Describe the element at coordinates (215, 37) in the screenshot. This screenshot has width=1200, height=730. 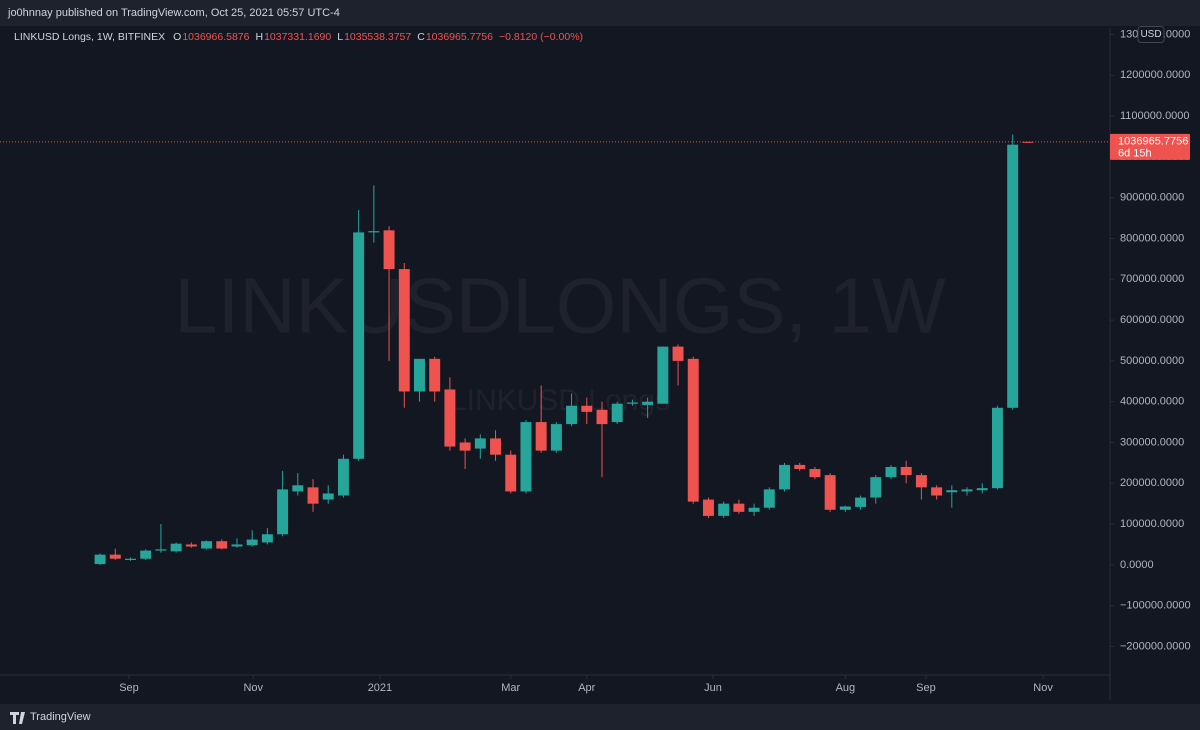
I see `ohlc-value: 1036966.5876` at that location.